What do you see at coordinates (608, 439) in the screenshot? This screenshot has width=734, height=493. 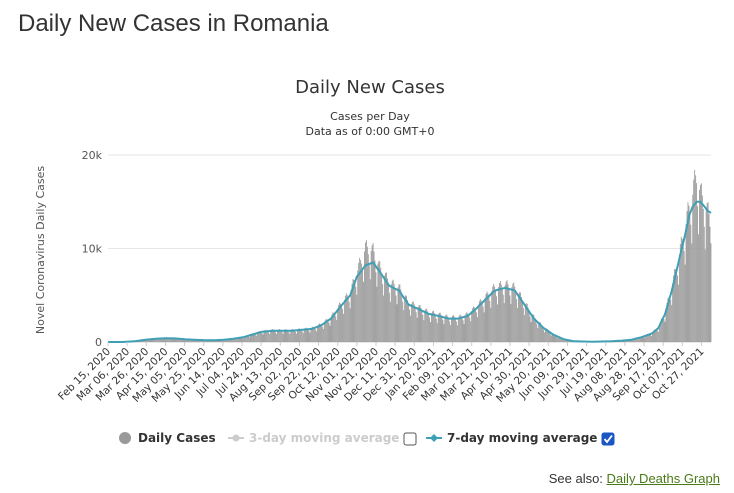 I see `checkbox-7day` at bounding box center [608, 439].